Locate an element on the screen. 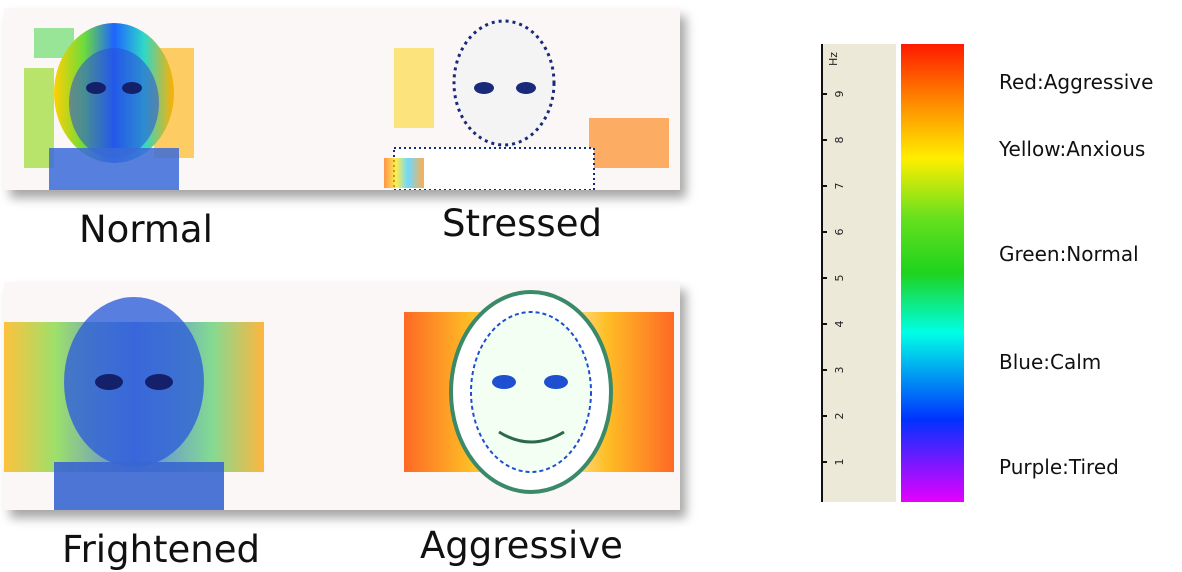 The image size is (1182, 572). spectrum-bar is located at coordinates (932, 273).